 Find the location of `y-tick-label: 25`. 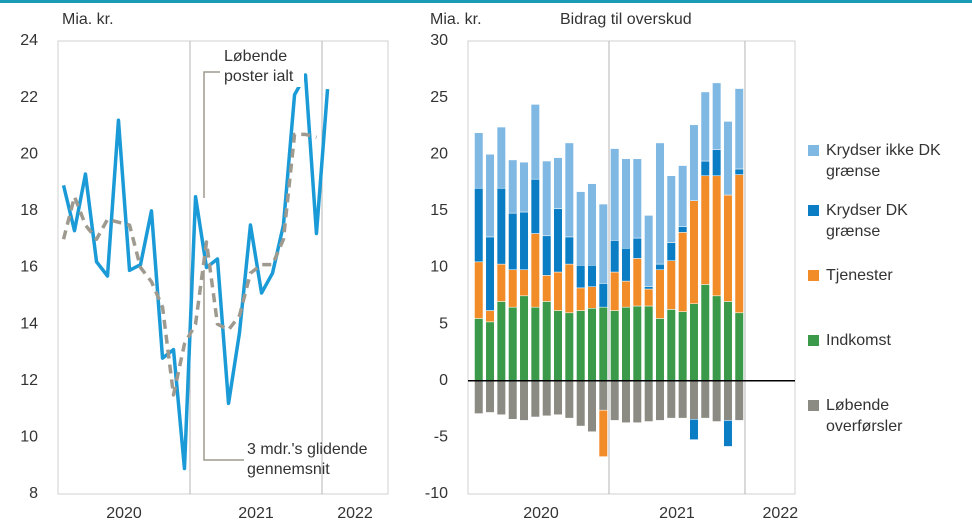

y-tick-label: 25 is located at coordinates (439, 97).